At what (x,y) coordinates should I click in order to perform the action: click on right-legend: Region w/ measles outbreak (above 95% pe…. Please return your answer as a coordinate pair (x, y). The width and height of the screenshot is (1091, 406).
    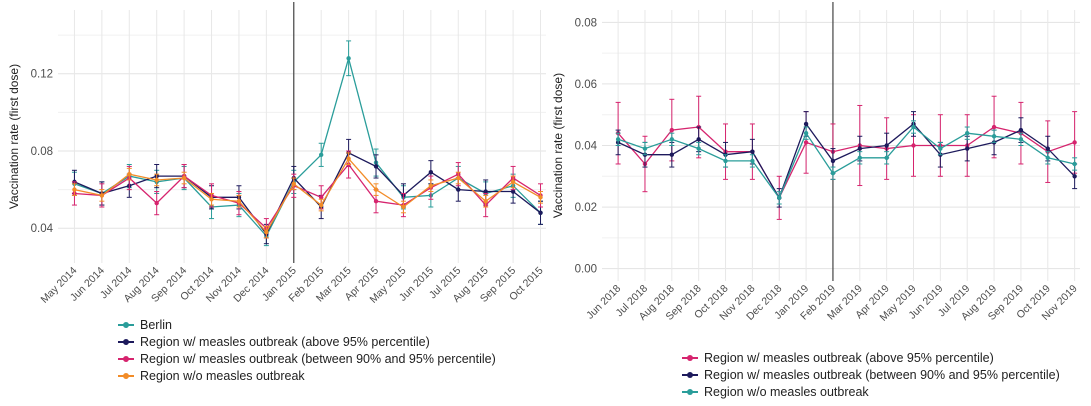
    Looking at the image, I should click on (871, 375).